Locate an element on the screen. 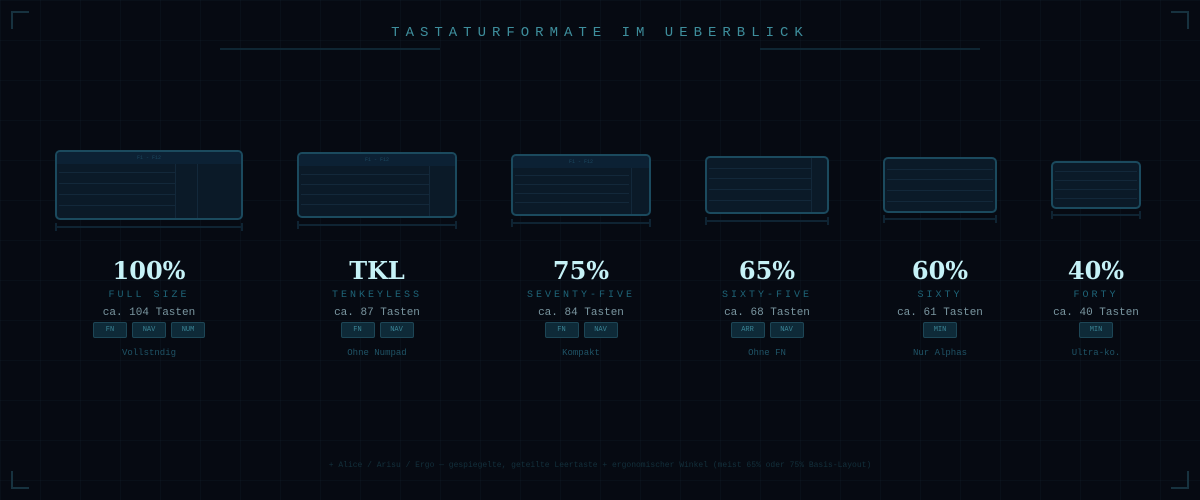  format-description: Ohne Numpad is located at coordinates (377, 353).